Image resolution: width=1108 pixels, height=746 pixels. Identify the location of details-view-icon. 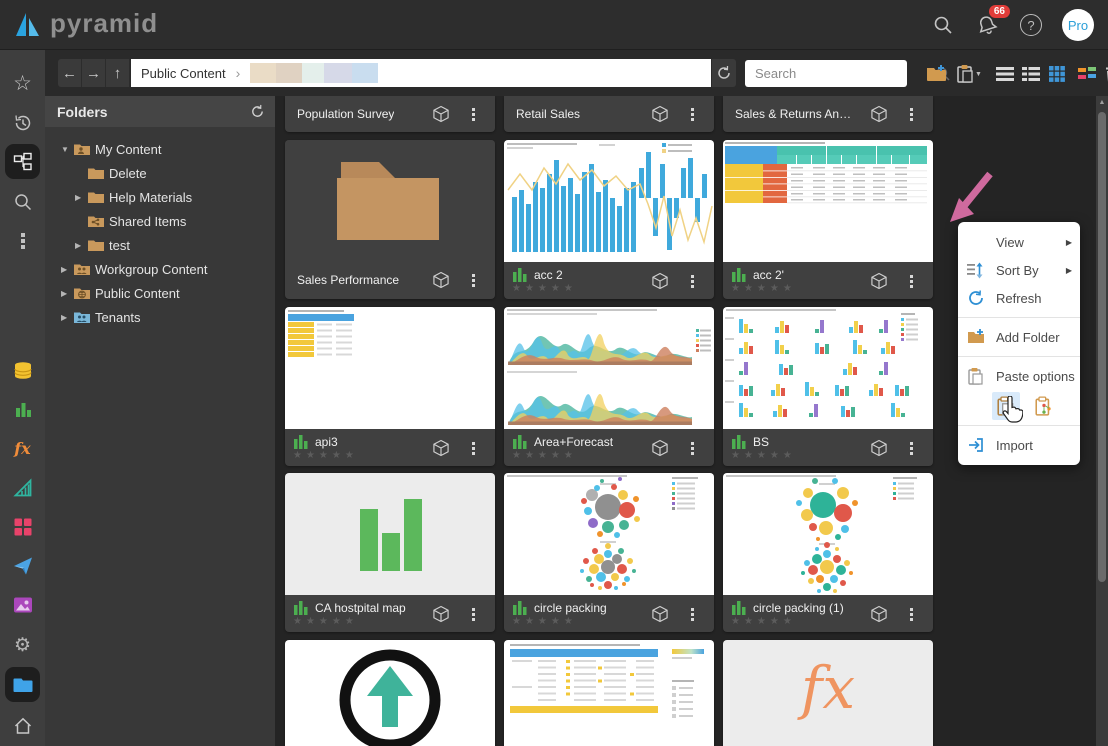
(1031, 74).